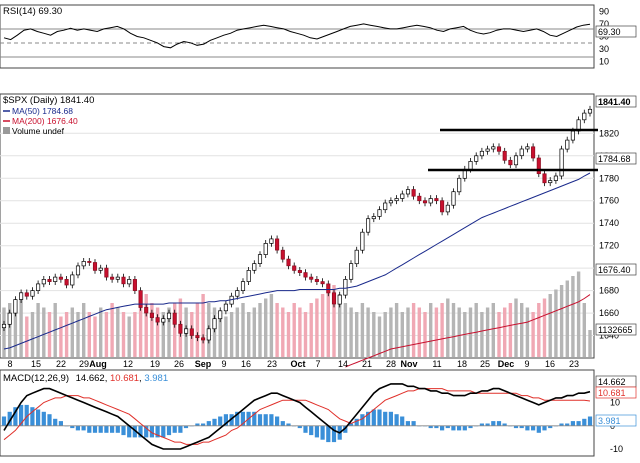  I want to click on signal-current-value: 10.681, so click(612, 393).